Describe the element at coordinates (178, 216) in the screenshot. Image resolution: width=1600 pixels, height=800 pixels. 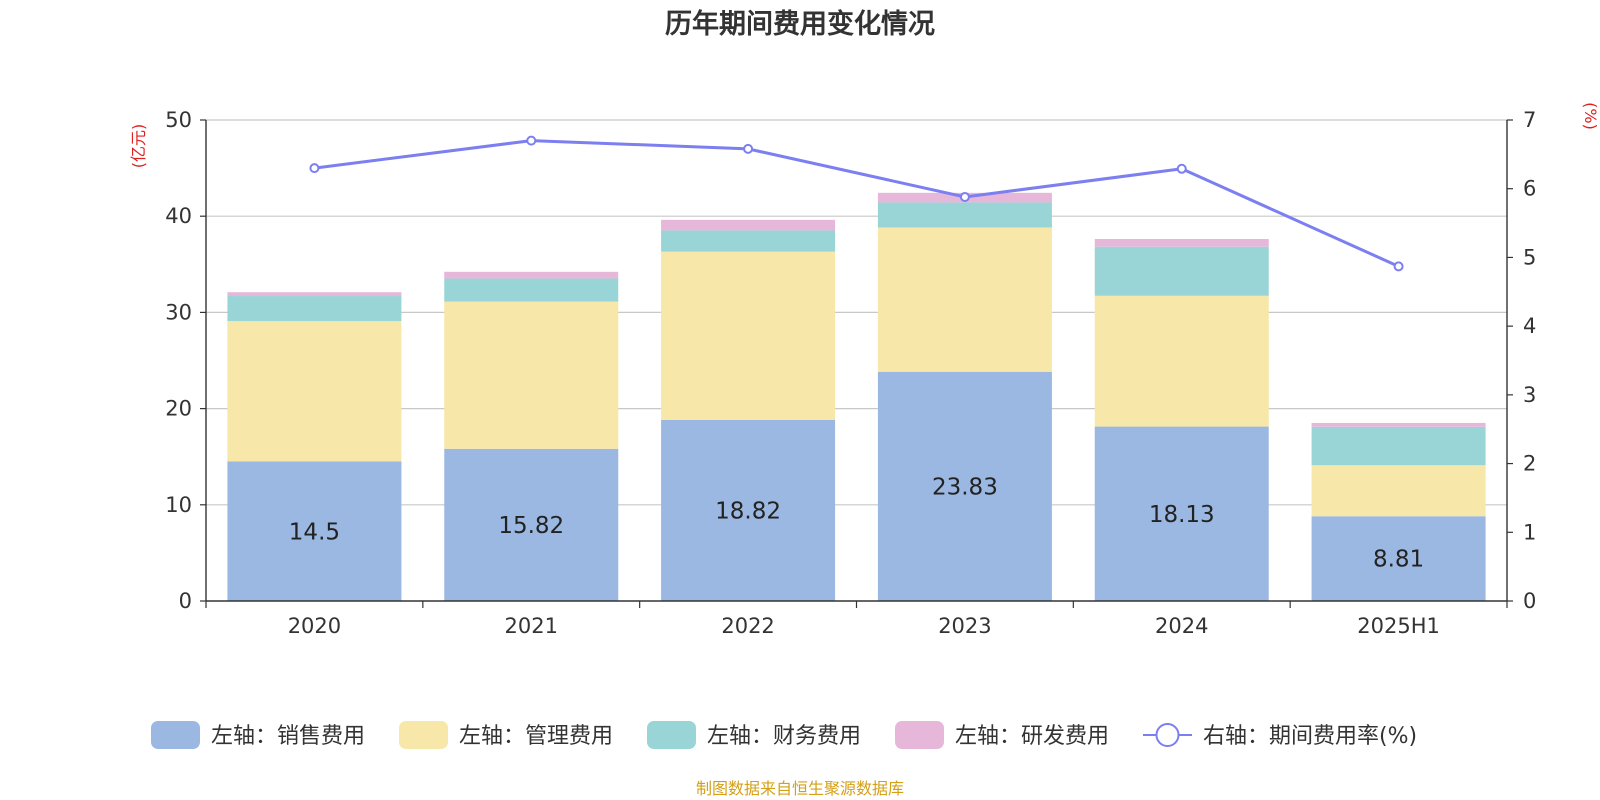
I see `left-tick-label: 40` at that location.